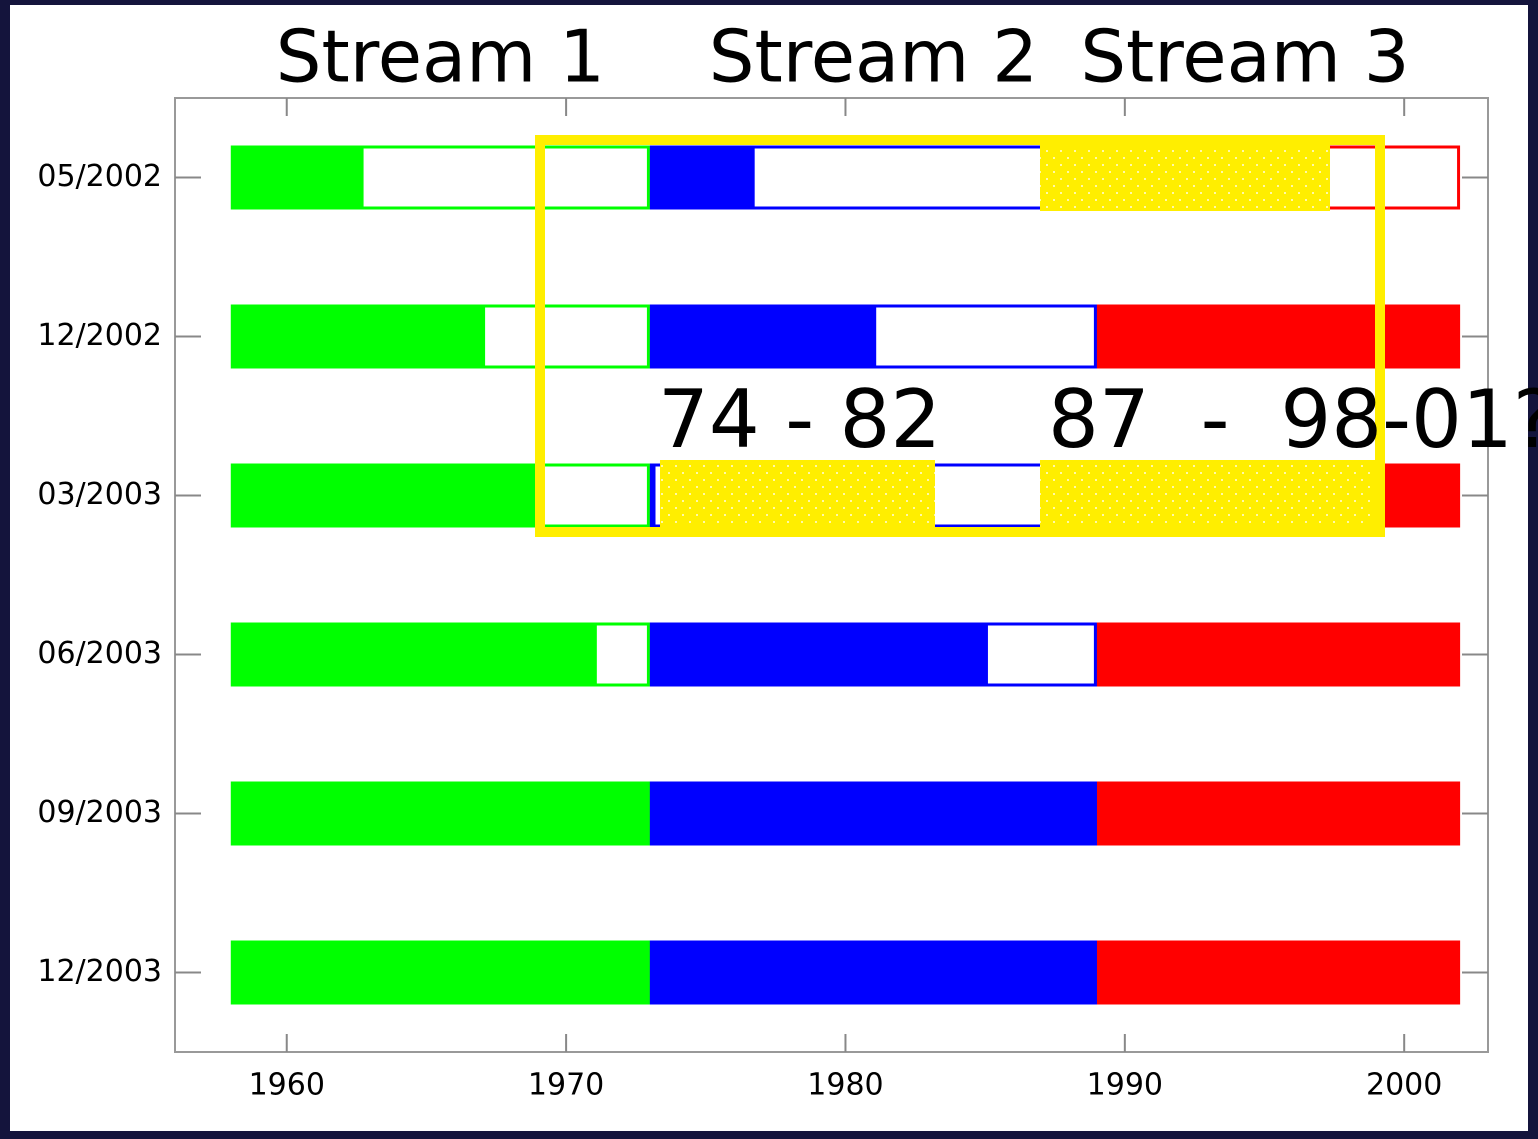 This screenshot has height=1139, width=1538. What do you see at coordinates (873, 57) in the screenshot?
I see `stream-title: Stream 2` at bounding box center [873, 57].